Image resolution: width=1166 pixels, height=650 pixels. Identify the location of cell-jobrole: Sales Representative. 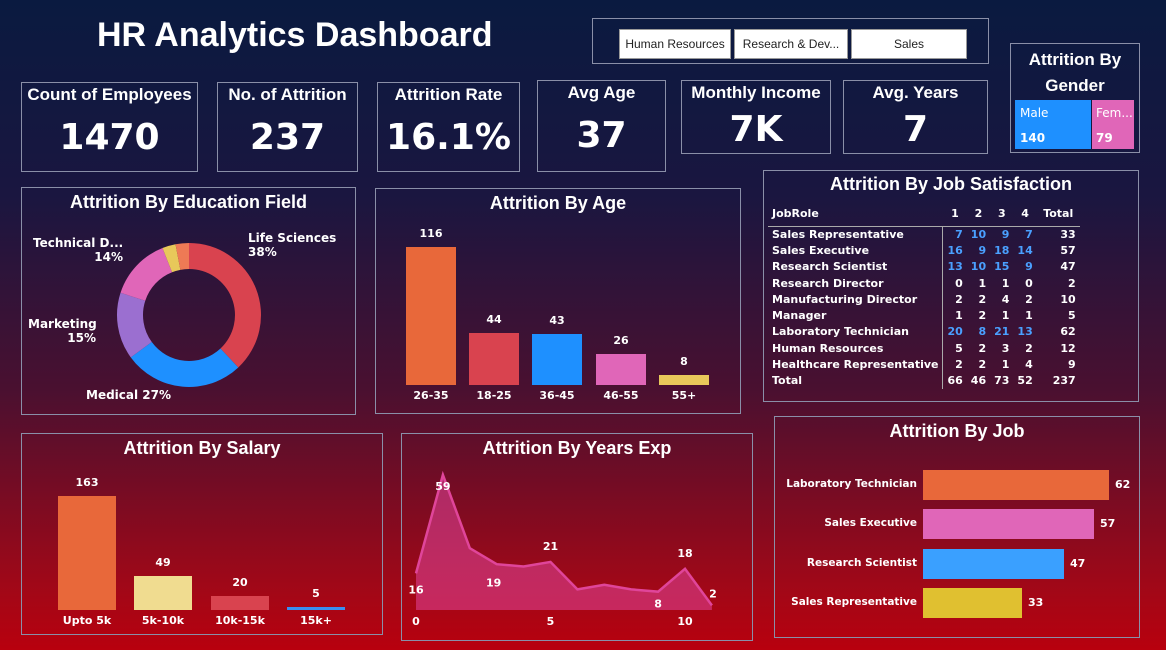
(838, 234).